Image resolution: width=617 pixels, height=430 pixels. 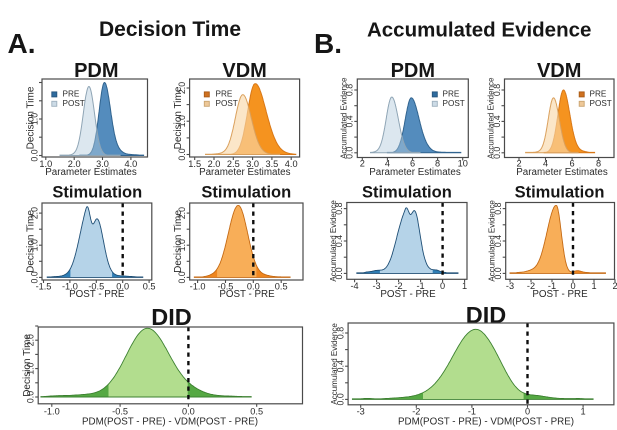 What do you see at coordinates (399, 286) in the screenshot?
I see `svg-text: -2` at bounding box center [399, 286].